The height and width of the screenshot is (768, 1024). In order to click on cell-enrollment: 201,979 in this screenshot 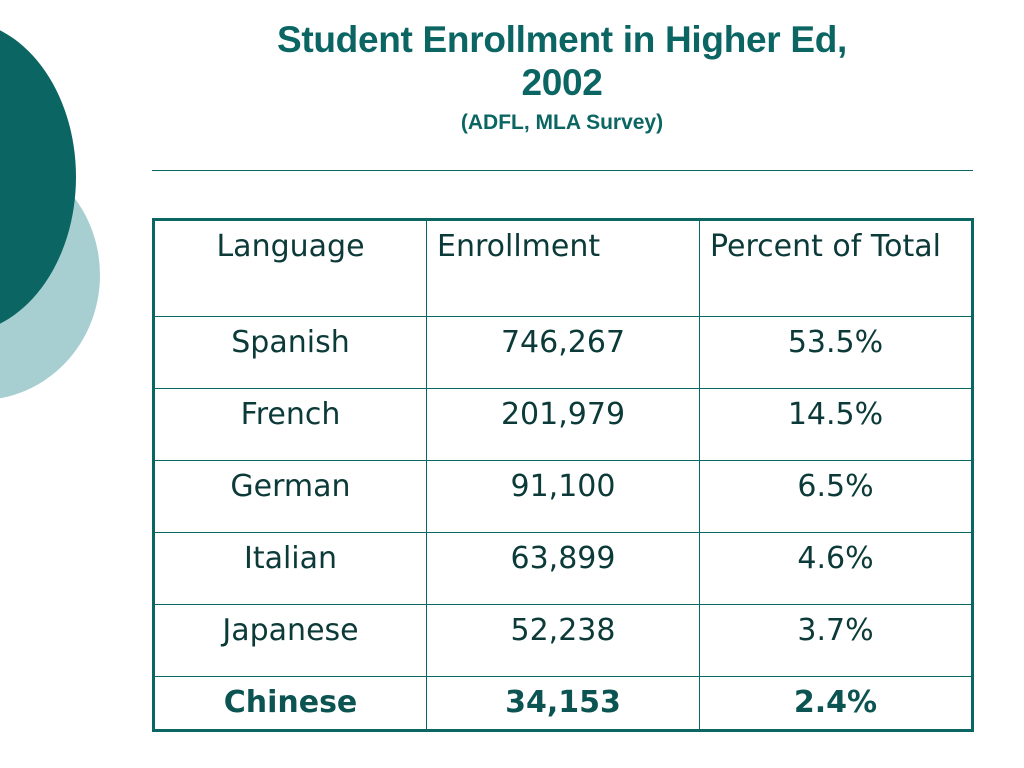, I will do `click(563, 424)`.